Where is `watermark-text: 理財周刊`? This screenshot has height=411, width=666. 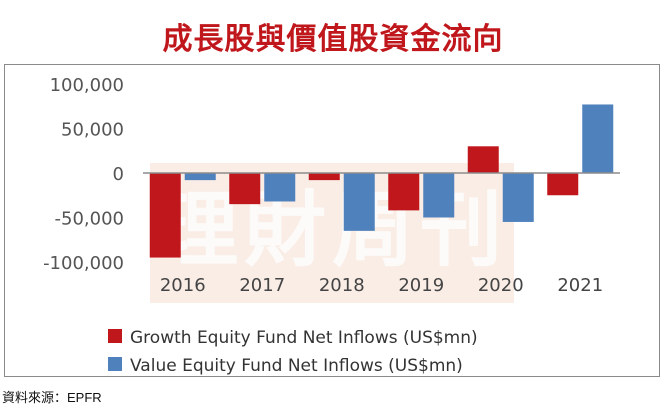
watermark-text: 理財周刊 is located at coordinates (332, 230).